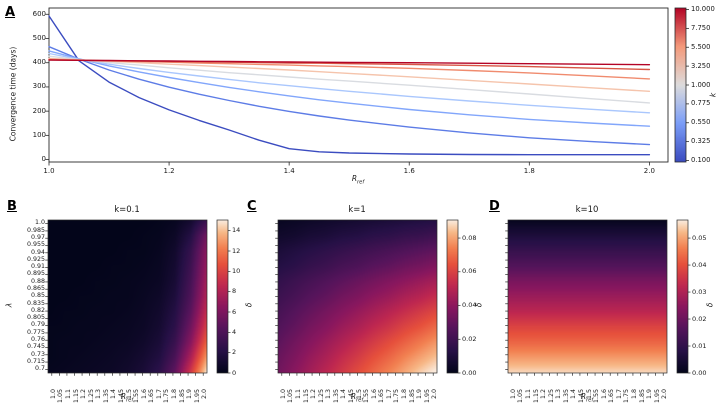 The width and height of the screenshot is (720, 413). I want to click on a-colorbar-tick-label: 0.325, so click(701, 141).